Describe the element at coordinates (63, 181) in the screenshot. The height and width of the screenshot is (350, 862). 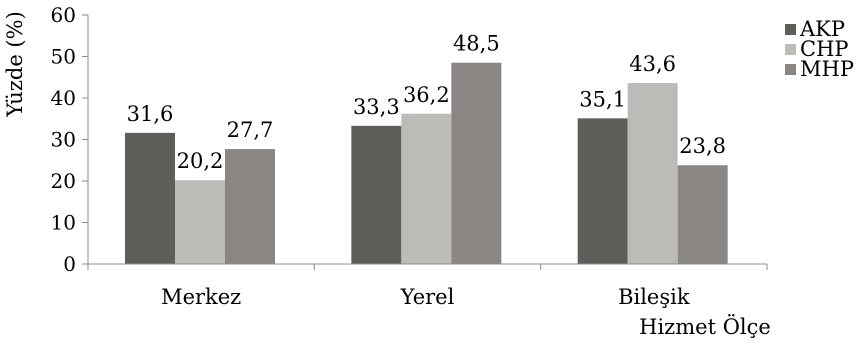
I see `y-tick-label: 20` at that location.